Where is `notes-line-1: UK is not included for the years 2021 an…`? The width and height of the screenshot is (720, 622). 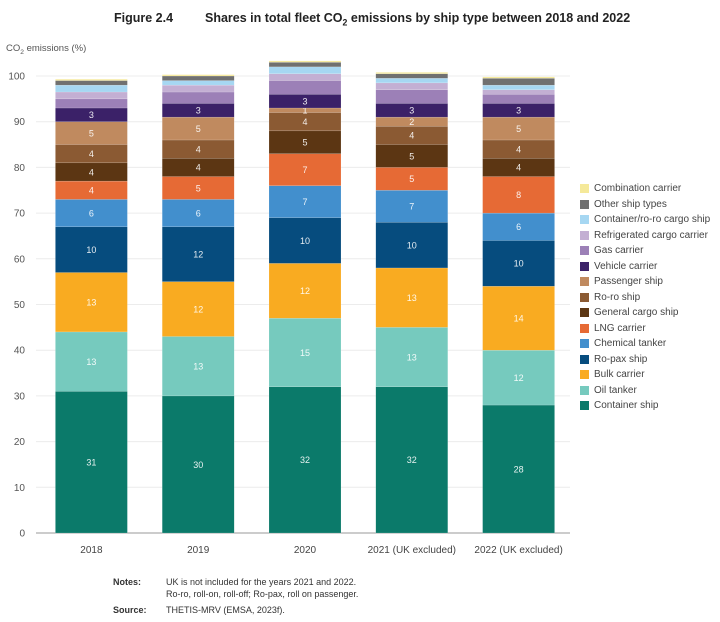
notes-line-1: UK is not included for the years 2021 an… is located at coordinates (261, 582).